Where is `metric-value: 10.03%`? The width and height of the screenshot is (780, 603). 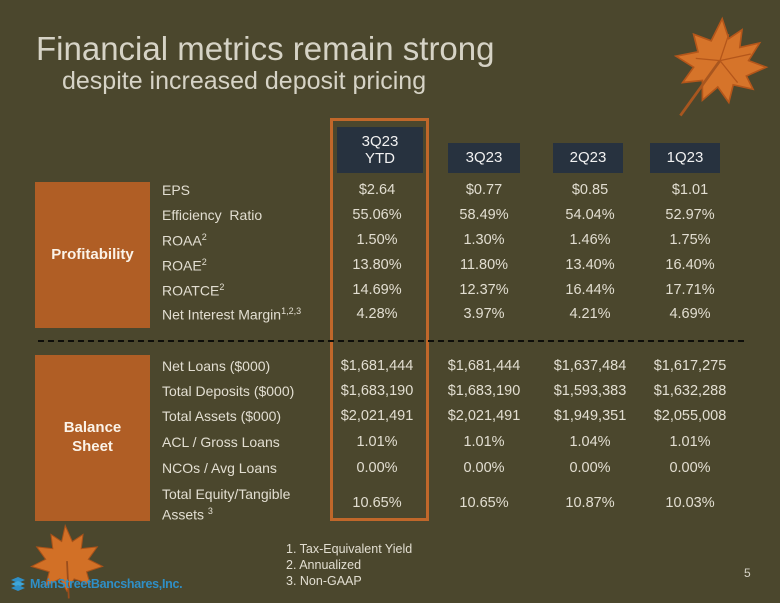
metric-value: 10.03% is located at coordinates (690, 503).